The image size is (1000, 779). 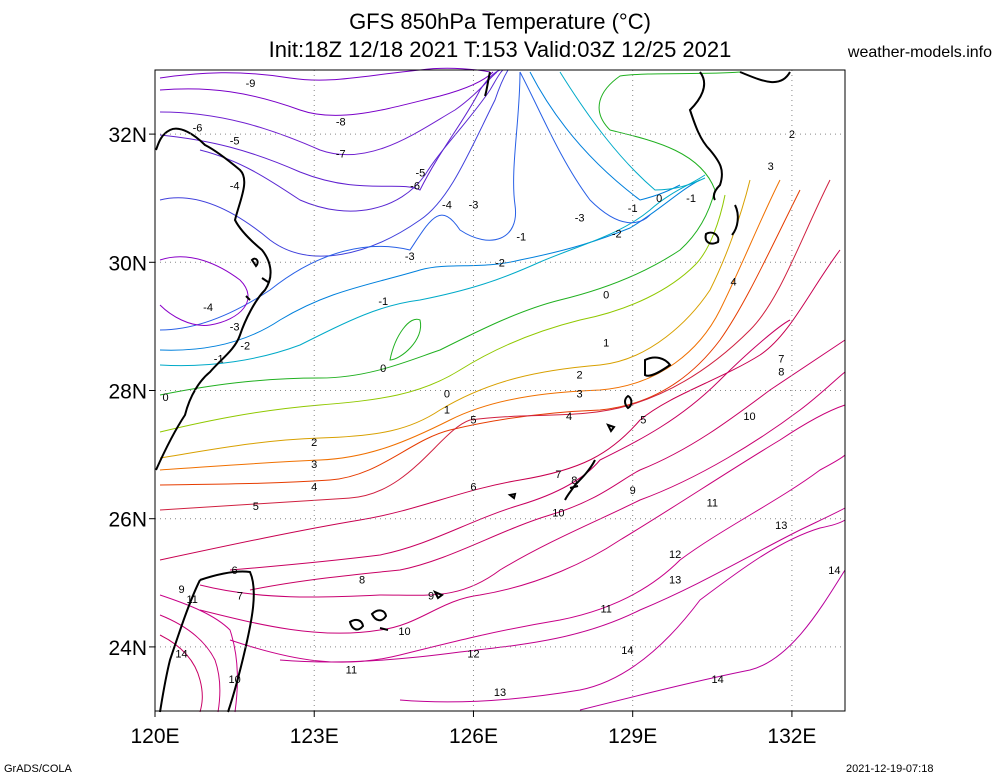 What do you see at coordinates (749, 417) in the screenshot?
I see `contour-label-66: 10` at bounding box center [749, 417].